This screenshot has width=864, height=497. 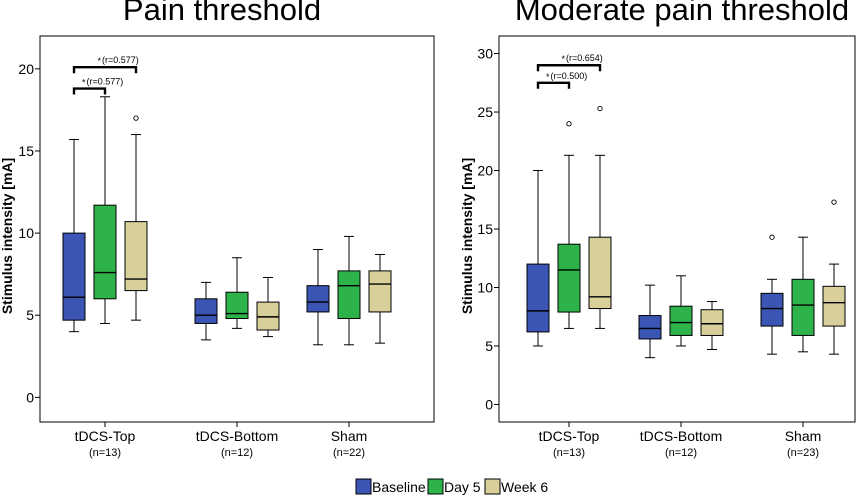 I want to click on p1-group-label-tdcs-top: tDCS-Top, so click(x=105, y=436).